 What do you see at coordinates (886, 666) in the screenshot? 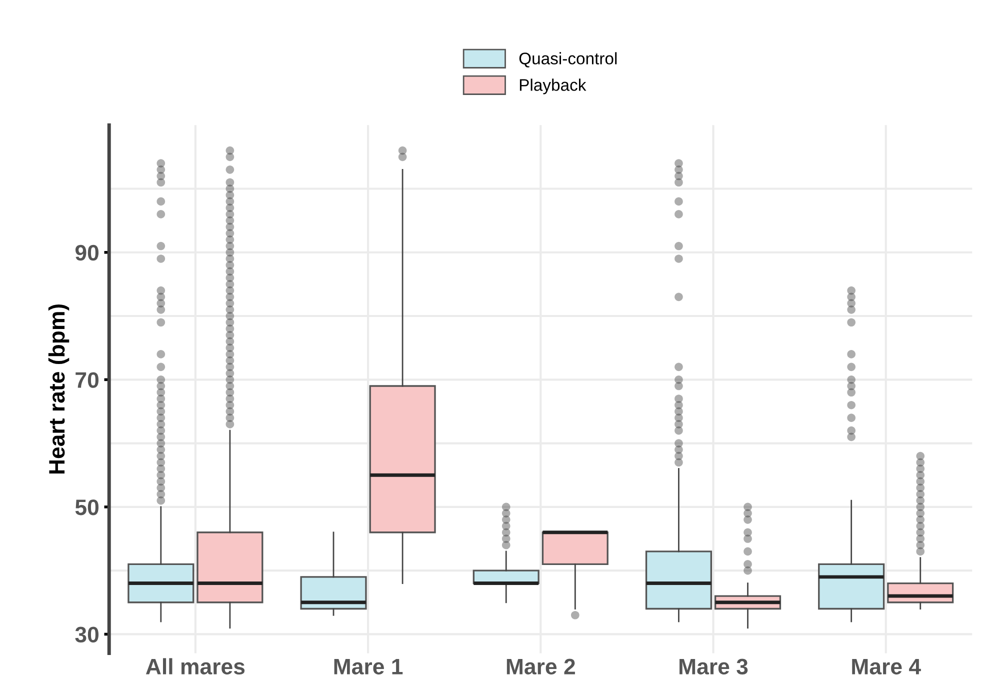
I see `x-tick-label: Mare 4` at bounding box center [886, 666].